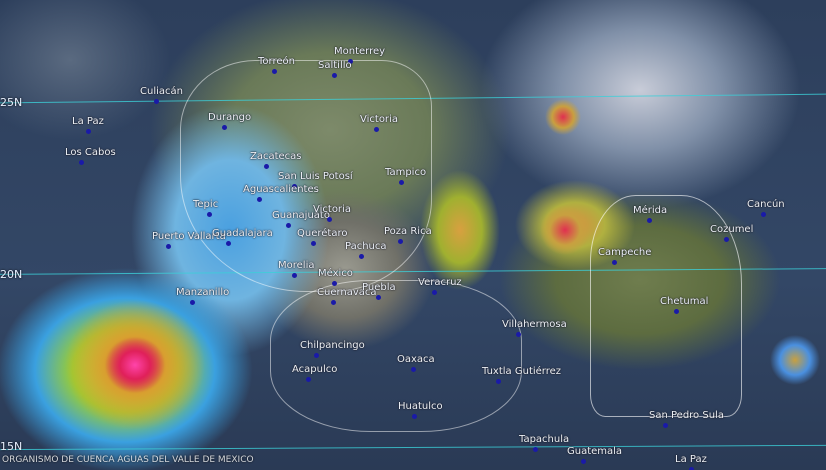 This screenshot has width=826, height=470. I want to click on city-label: Cuernavaca, so click(347, 292).